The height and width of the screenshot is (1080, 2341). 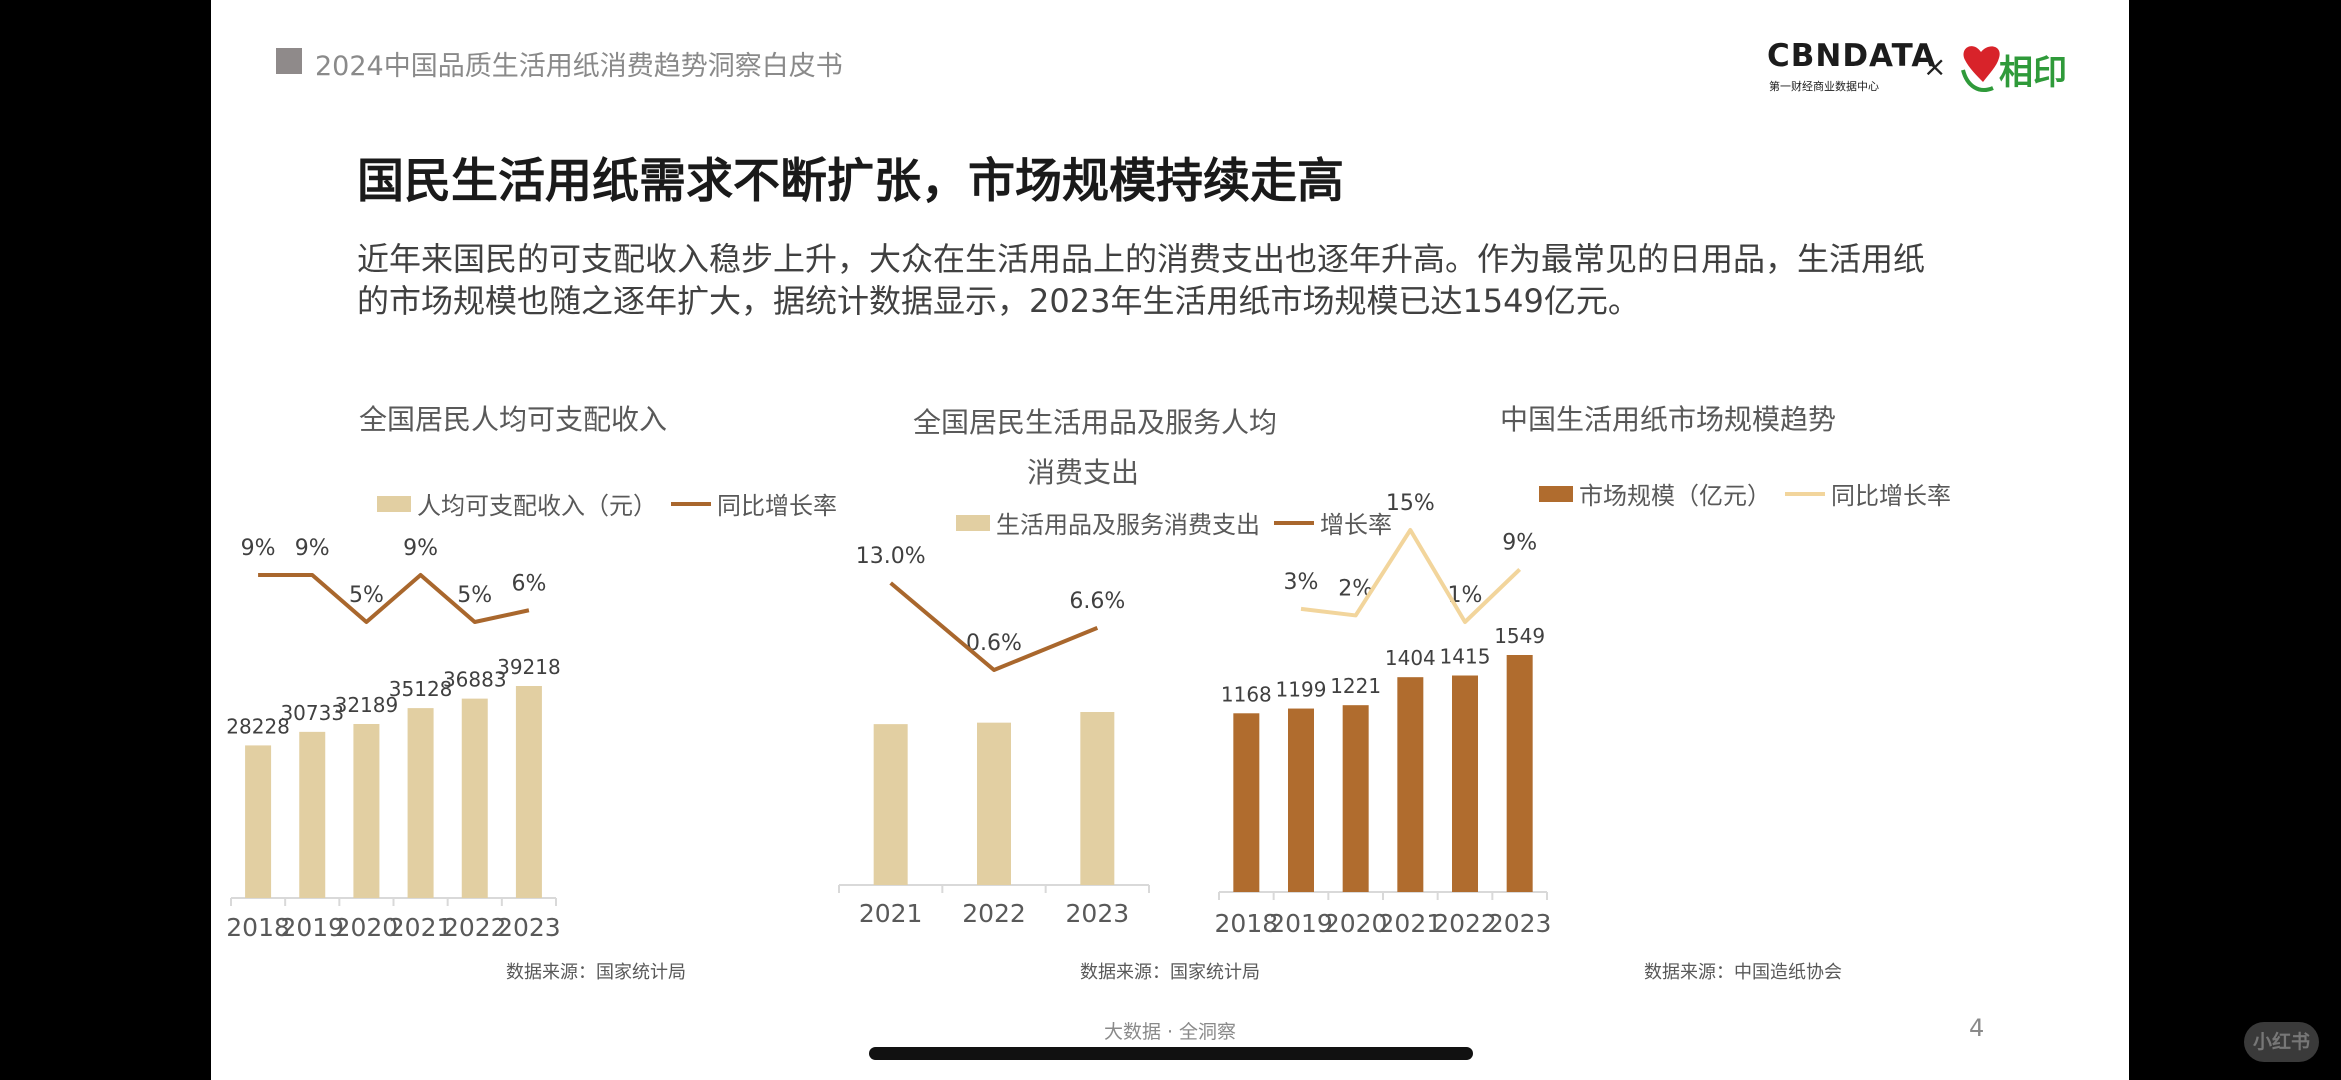 I want to click on chart3-legend: 市场规模（亿元） 同比增长率, so click(x=1745, y=493).